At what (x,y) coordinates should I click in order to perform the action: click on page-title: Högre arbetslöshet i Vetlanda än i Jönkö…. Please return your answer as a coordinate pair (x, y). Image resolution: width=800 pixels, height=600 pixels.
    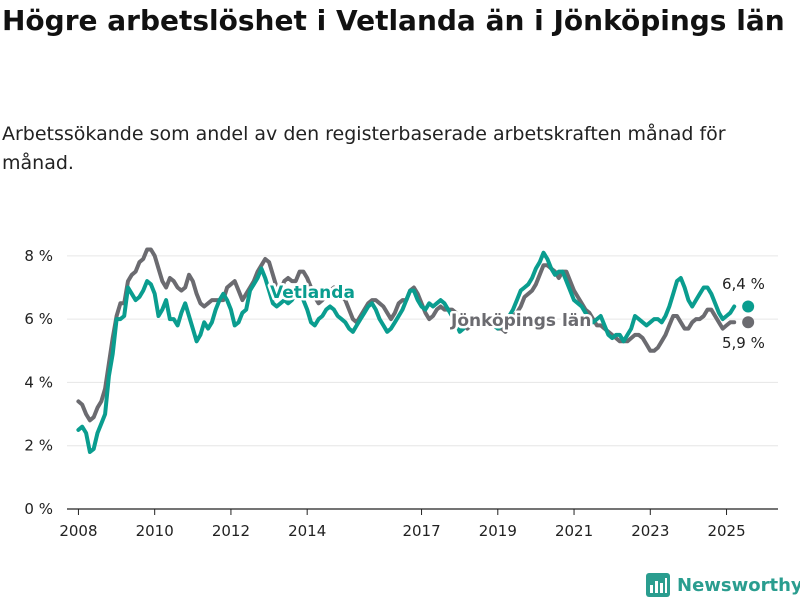
    Looking at the image, I should click on (393, 20).